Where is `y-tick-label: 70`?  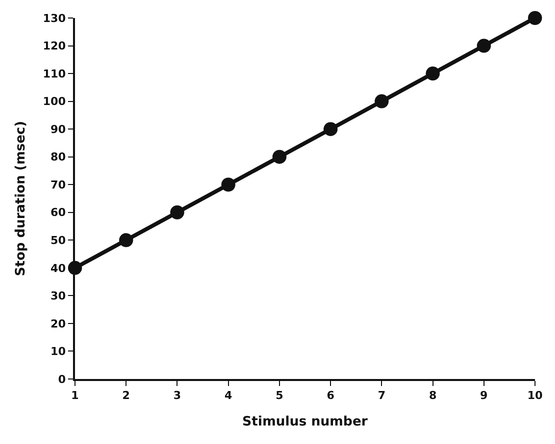 y-tick-label: 70 is located at coordinates (58, 185).